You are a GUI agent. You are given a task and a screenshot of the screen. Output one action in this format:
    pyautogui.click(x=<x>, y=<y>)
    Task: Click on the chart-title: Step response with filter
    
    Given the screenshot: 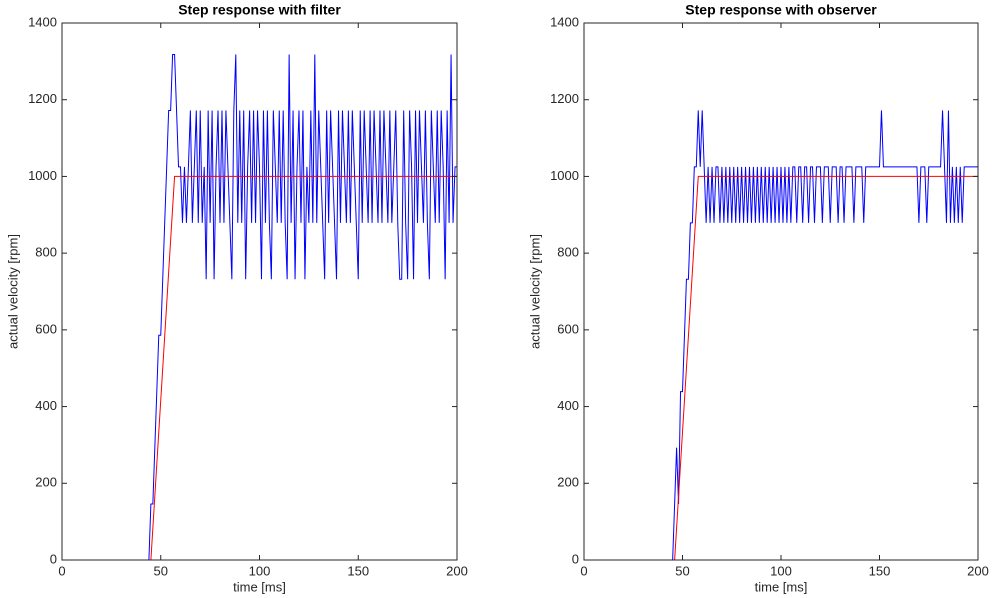 What is the action you would take?
    pyautogui.click(x=259, y=10)
    